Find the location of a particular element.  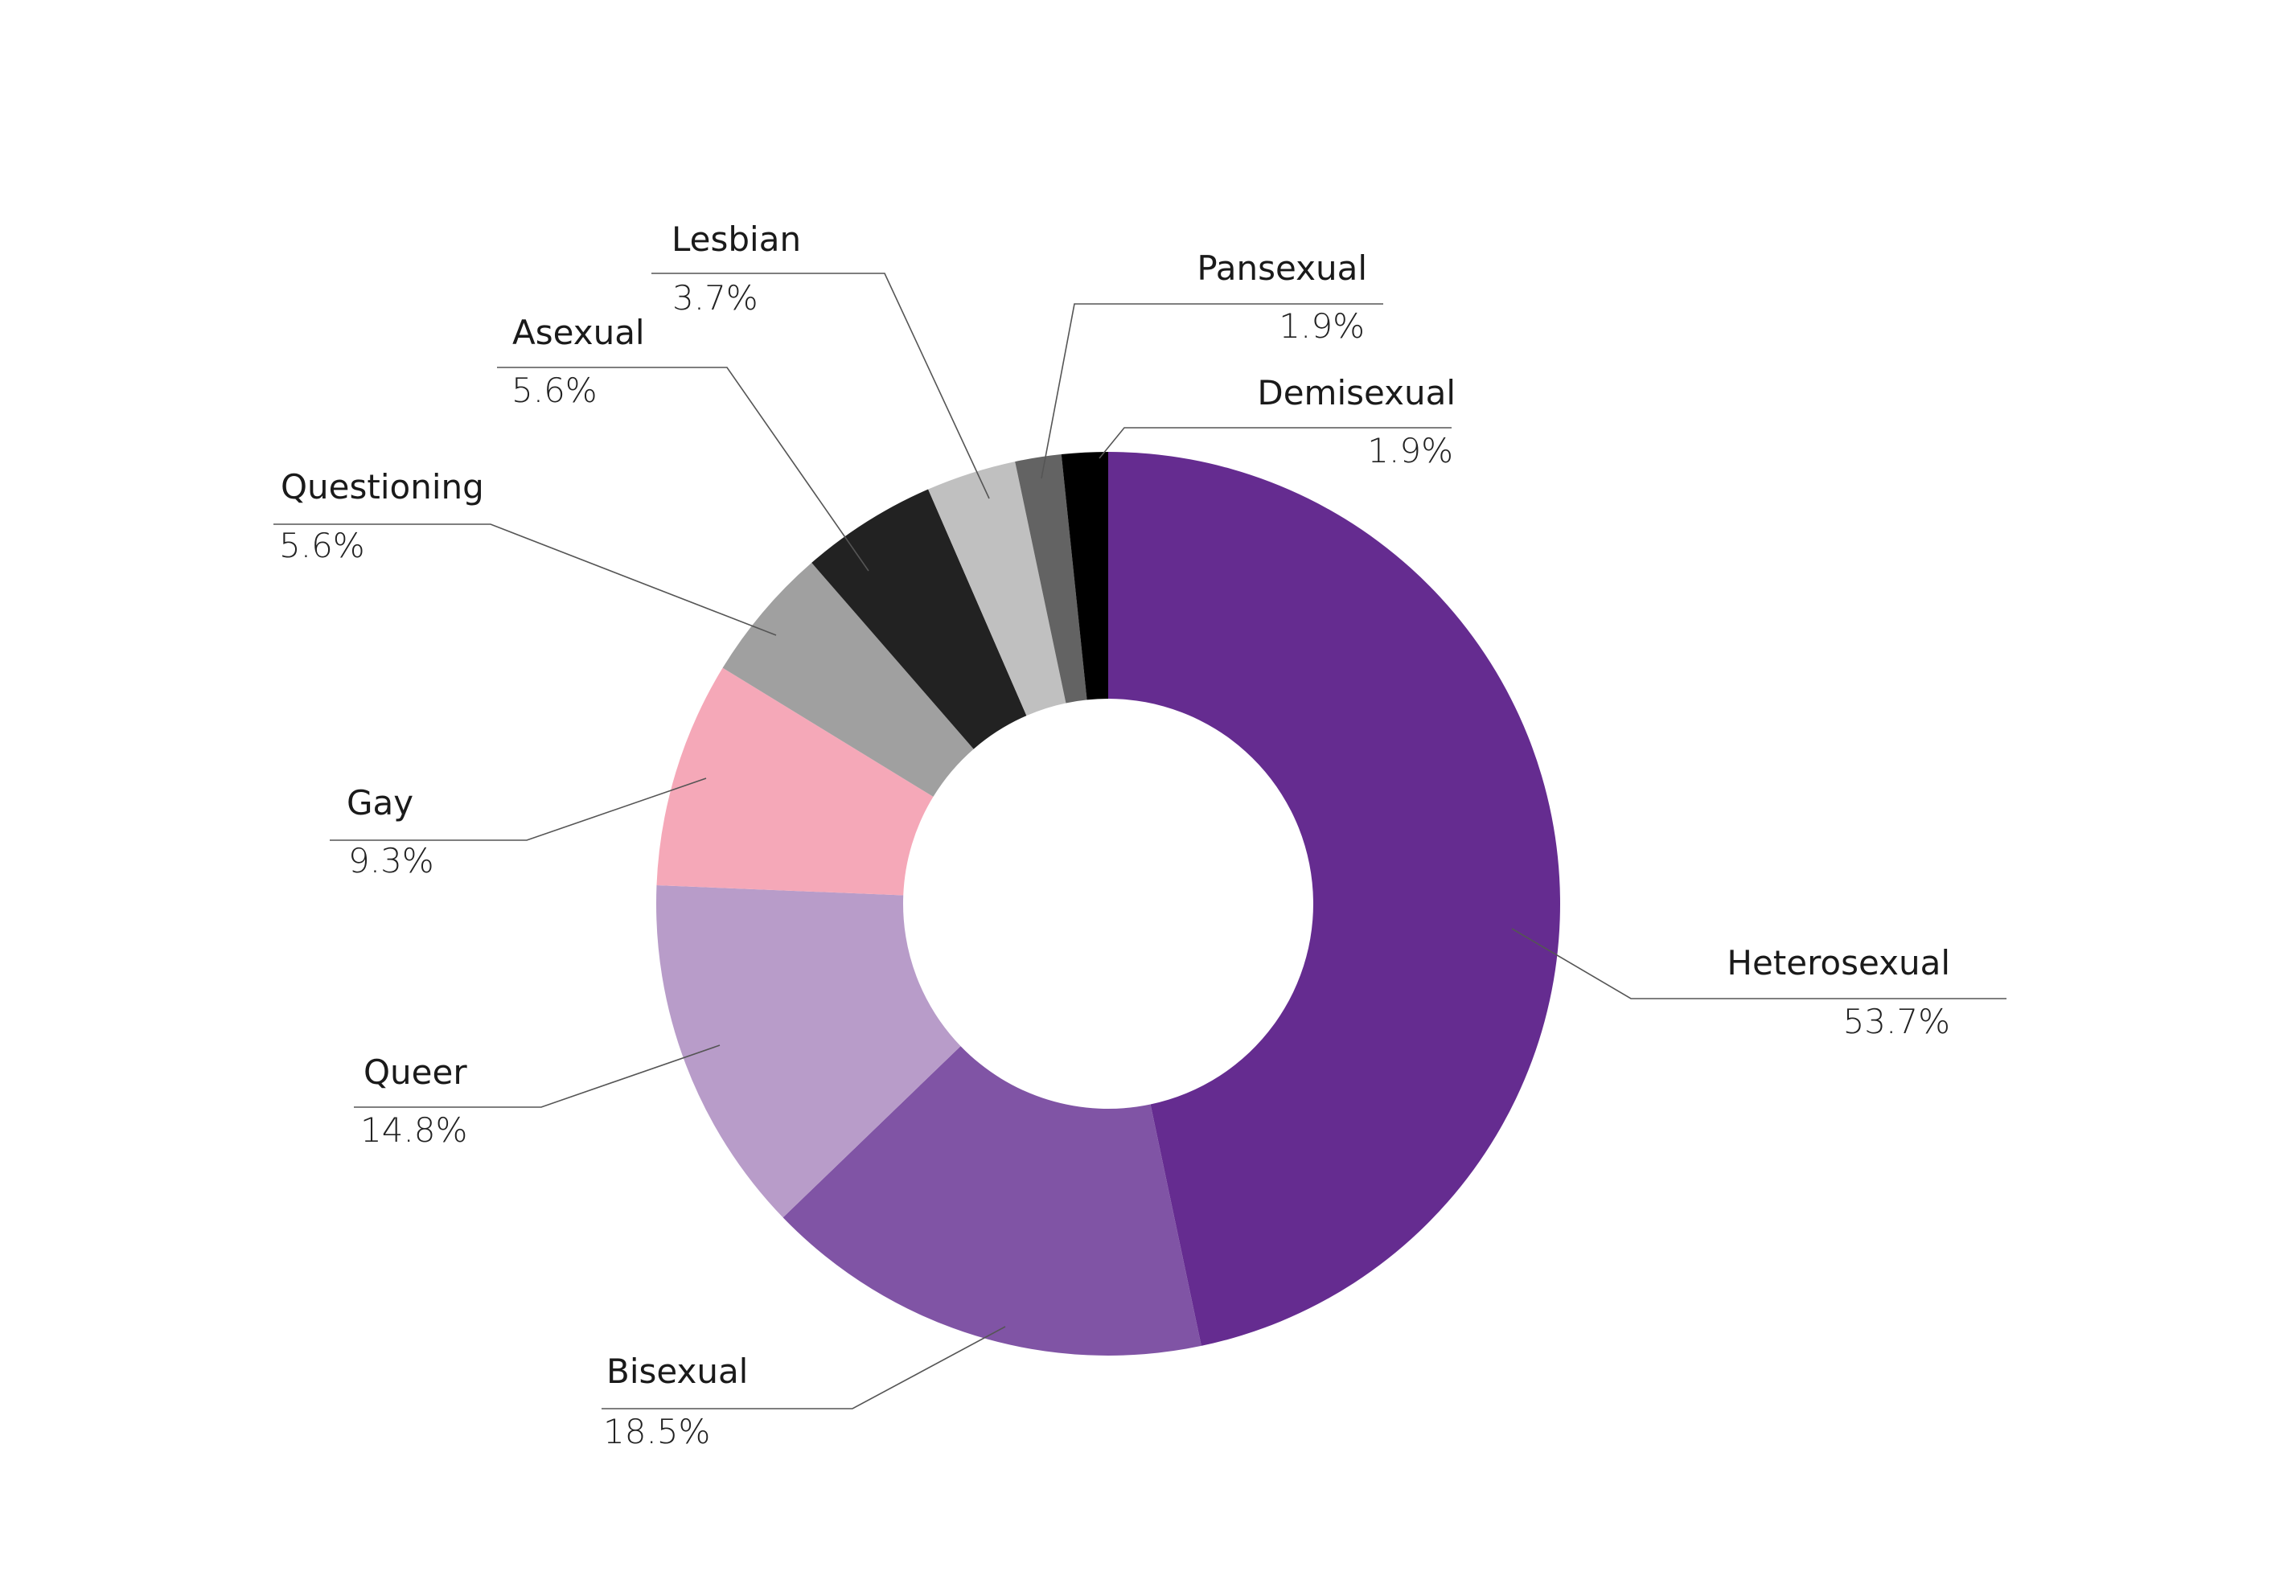

label-value-lesbian: 3.7% is located at coordinates (715, 298).